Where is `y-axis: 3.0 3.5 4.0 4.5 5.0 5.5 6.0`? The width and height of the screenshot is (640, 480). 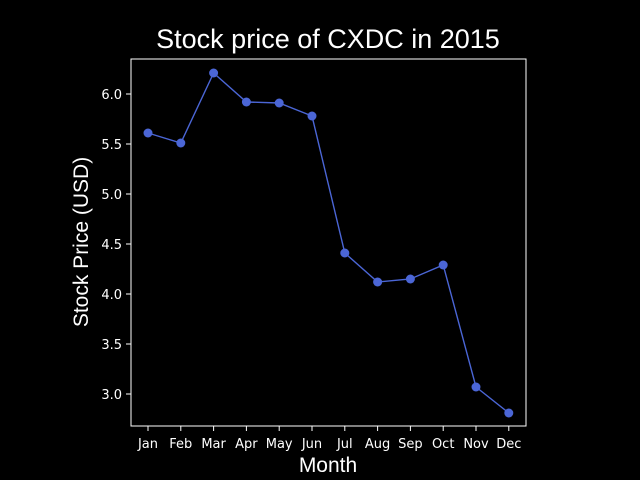 y-axis: 3.0 3.5 4.0 4.5 5.0 5.5 6.0 is located at coordinates (116, 245).